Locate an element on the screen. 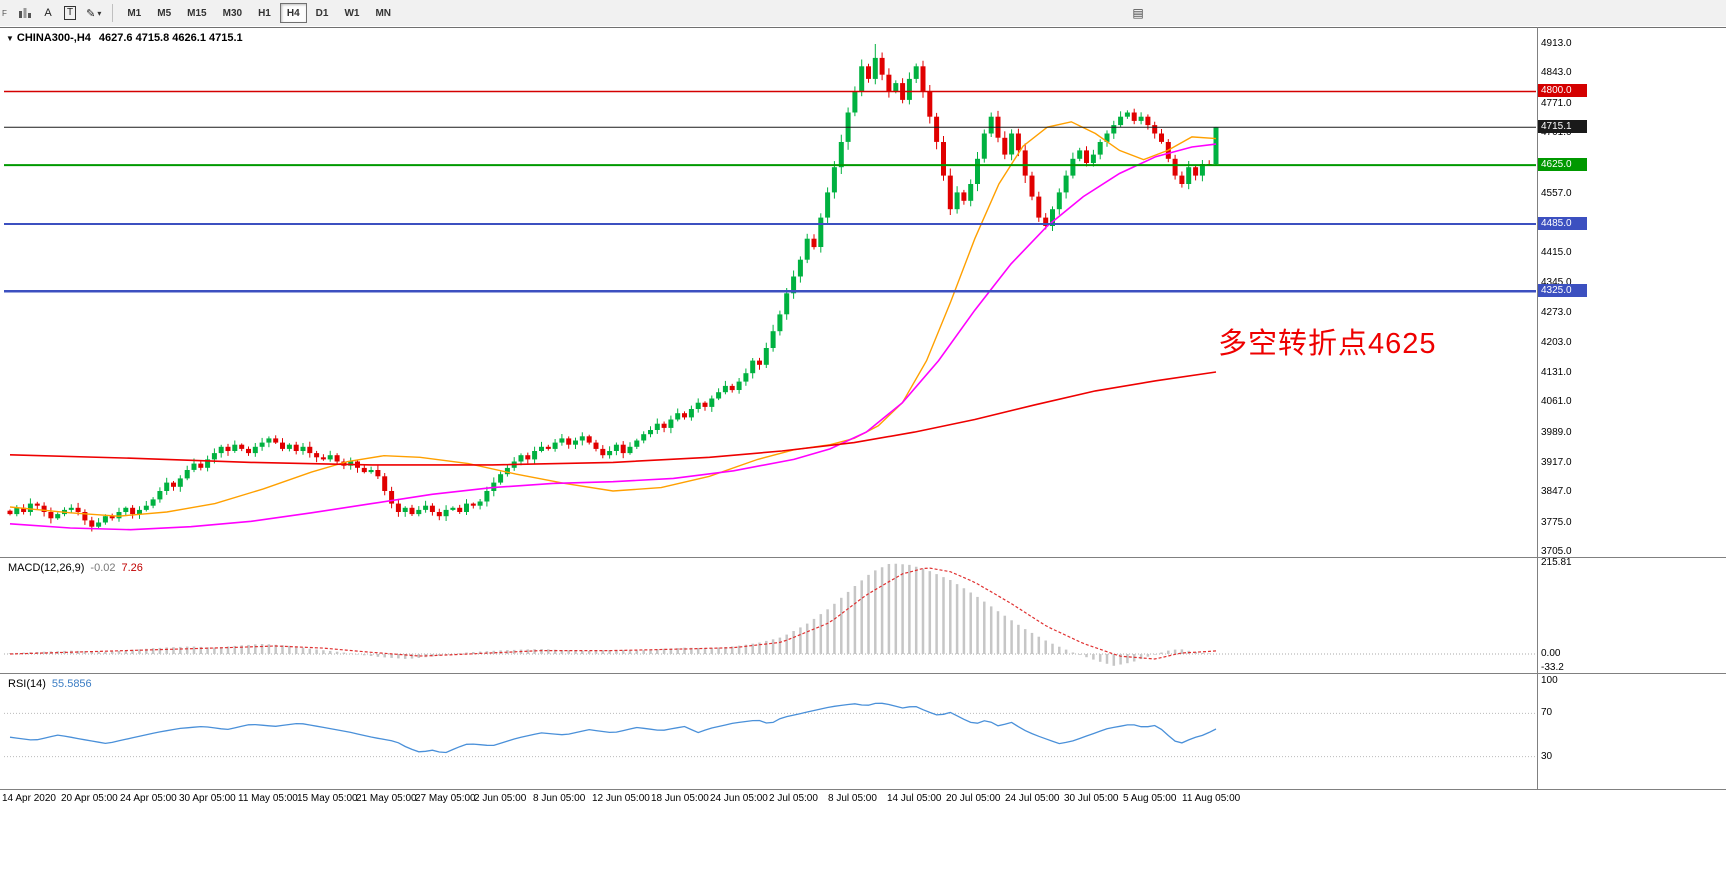  rsi-panel-surface is located at coordinates (770, 732).